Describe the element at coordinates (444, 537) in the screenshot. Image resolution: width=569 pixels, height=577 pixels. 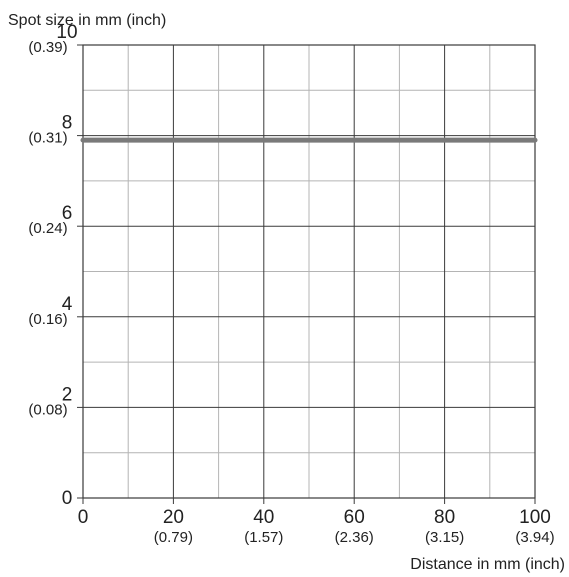
I see `x-tick-sublabel: (3.15)` at that location.